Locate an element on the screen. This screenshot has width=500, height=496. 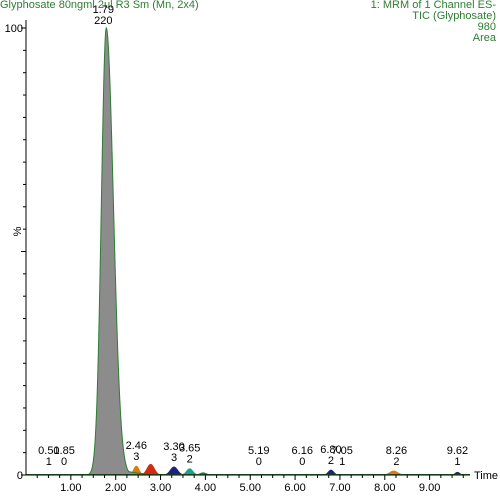
trace-info-line: 980 is located at coordinates (486, 27).